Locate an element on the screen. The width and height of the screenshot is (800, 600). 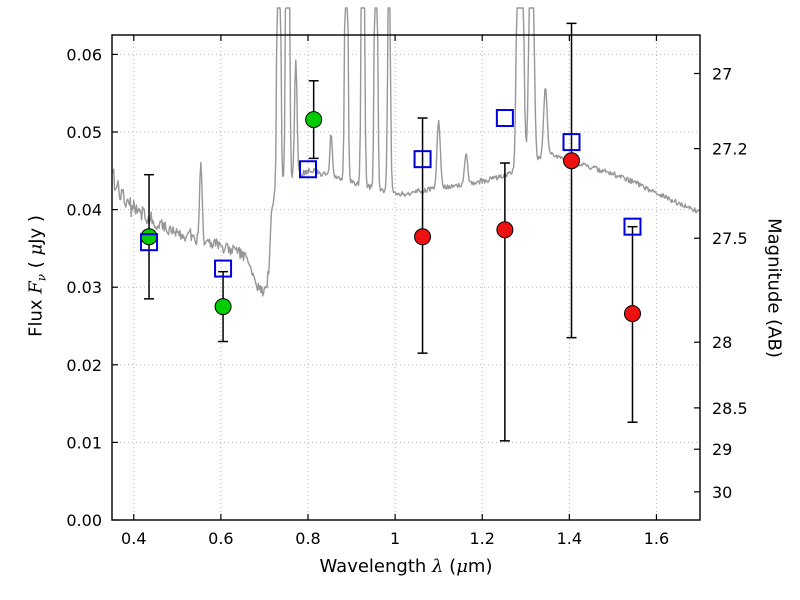
x-tick-label: 1.4 is located at coordinates (569, 538).